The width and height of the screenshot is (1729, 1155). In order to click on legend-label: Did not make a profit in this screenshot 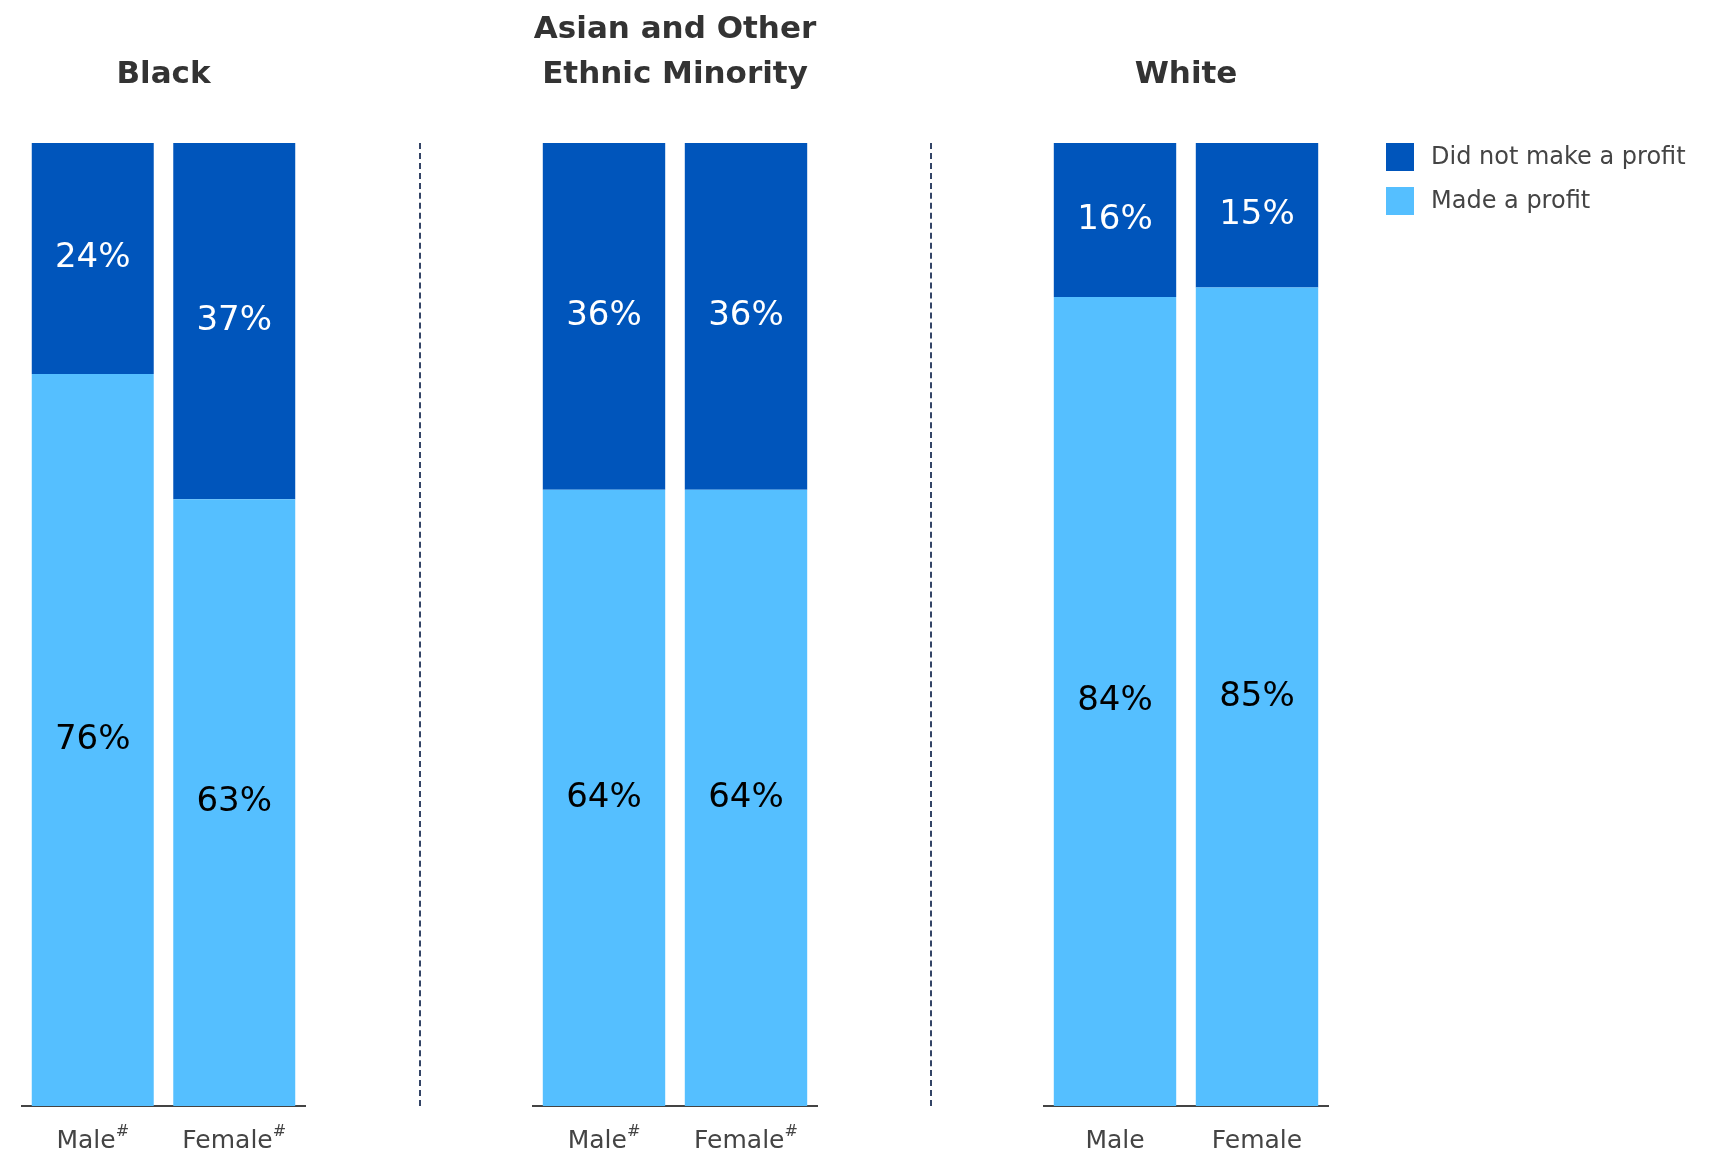, I will do `click(1558, 156)`.